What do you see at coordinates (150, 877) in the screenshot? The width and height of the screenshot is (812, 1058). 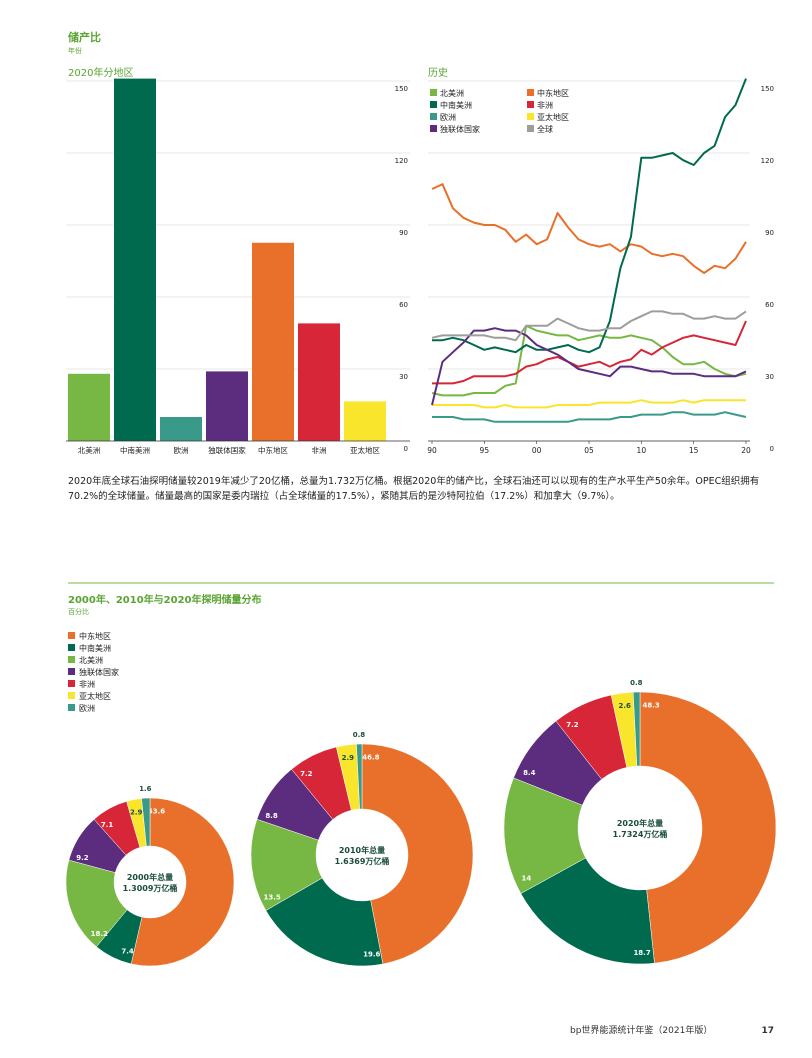 I see `ring-label: 2000年总量` at bounding box center [150, 877].